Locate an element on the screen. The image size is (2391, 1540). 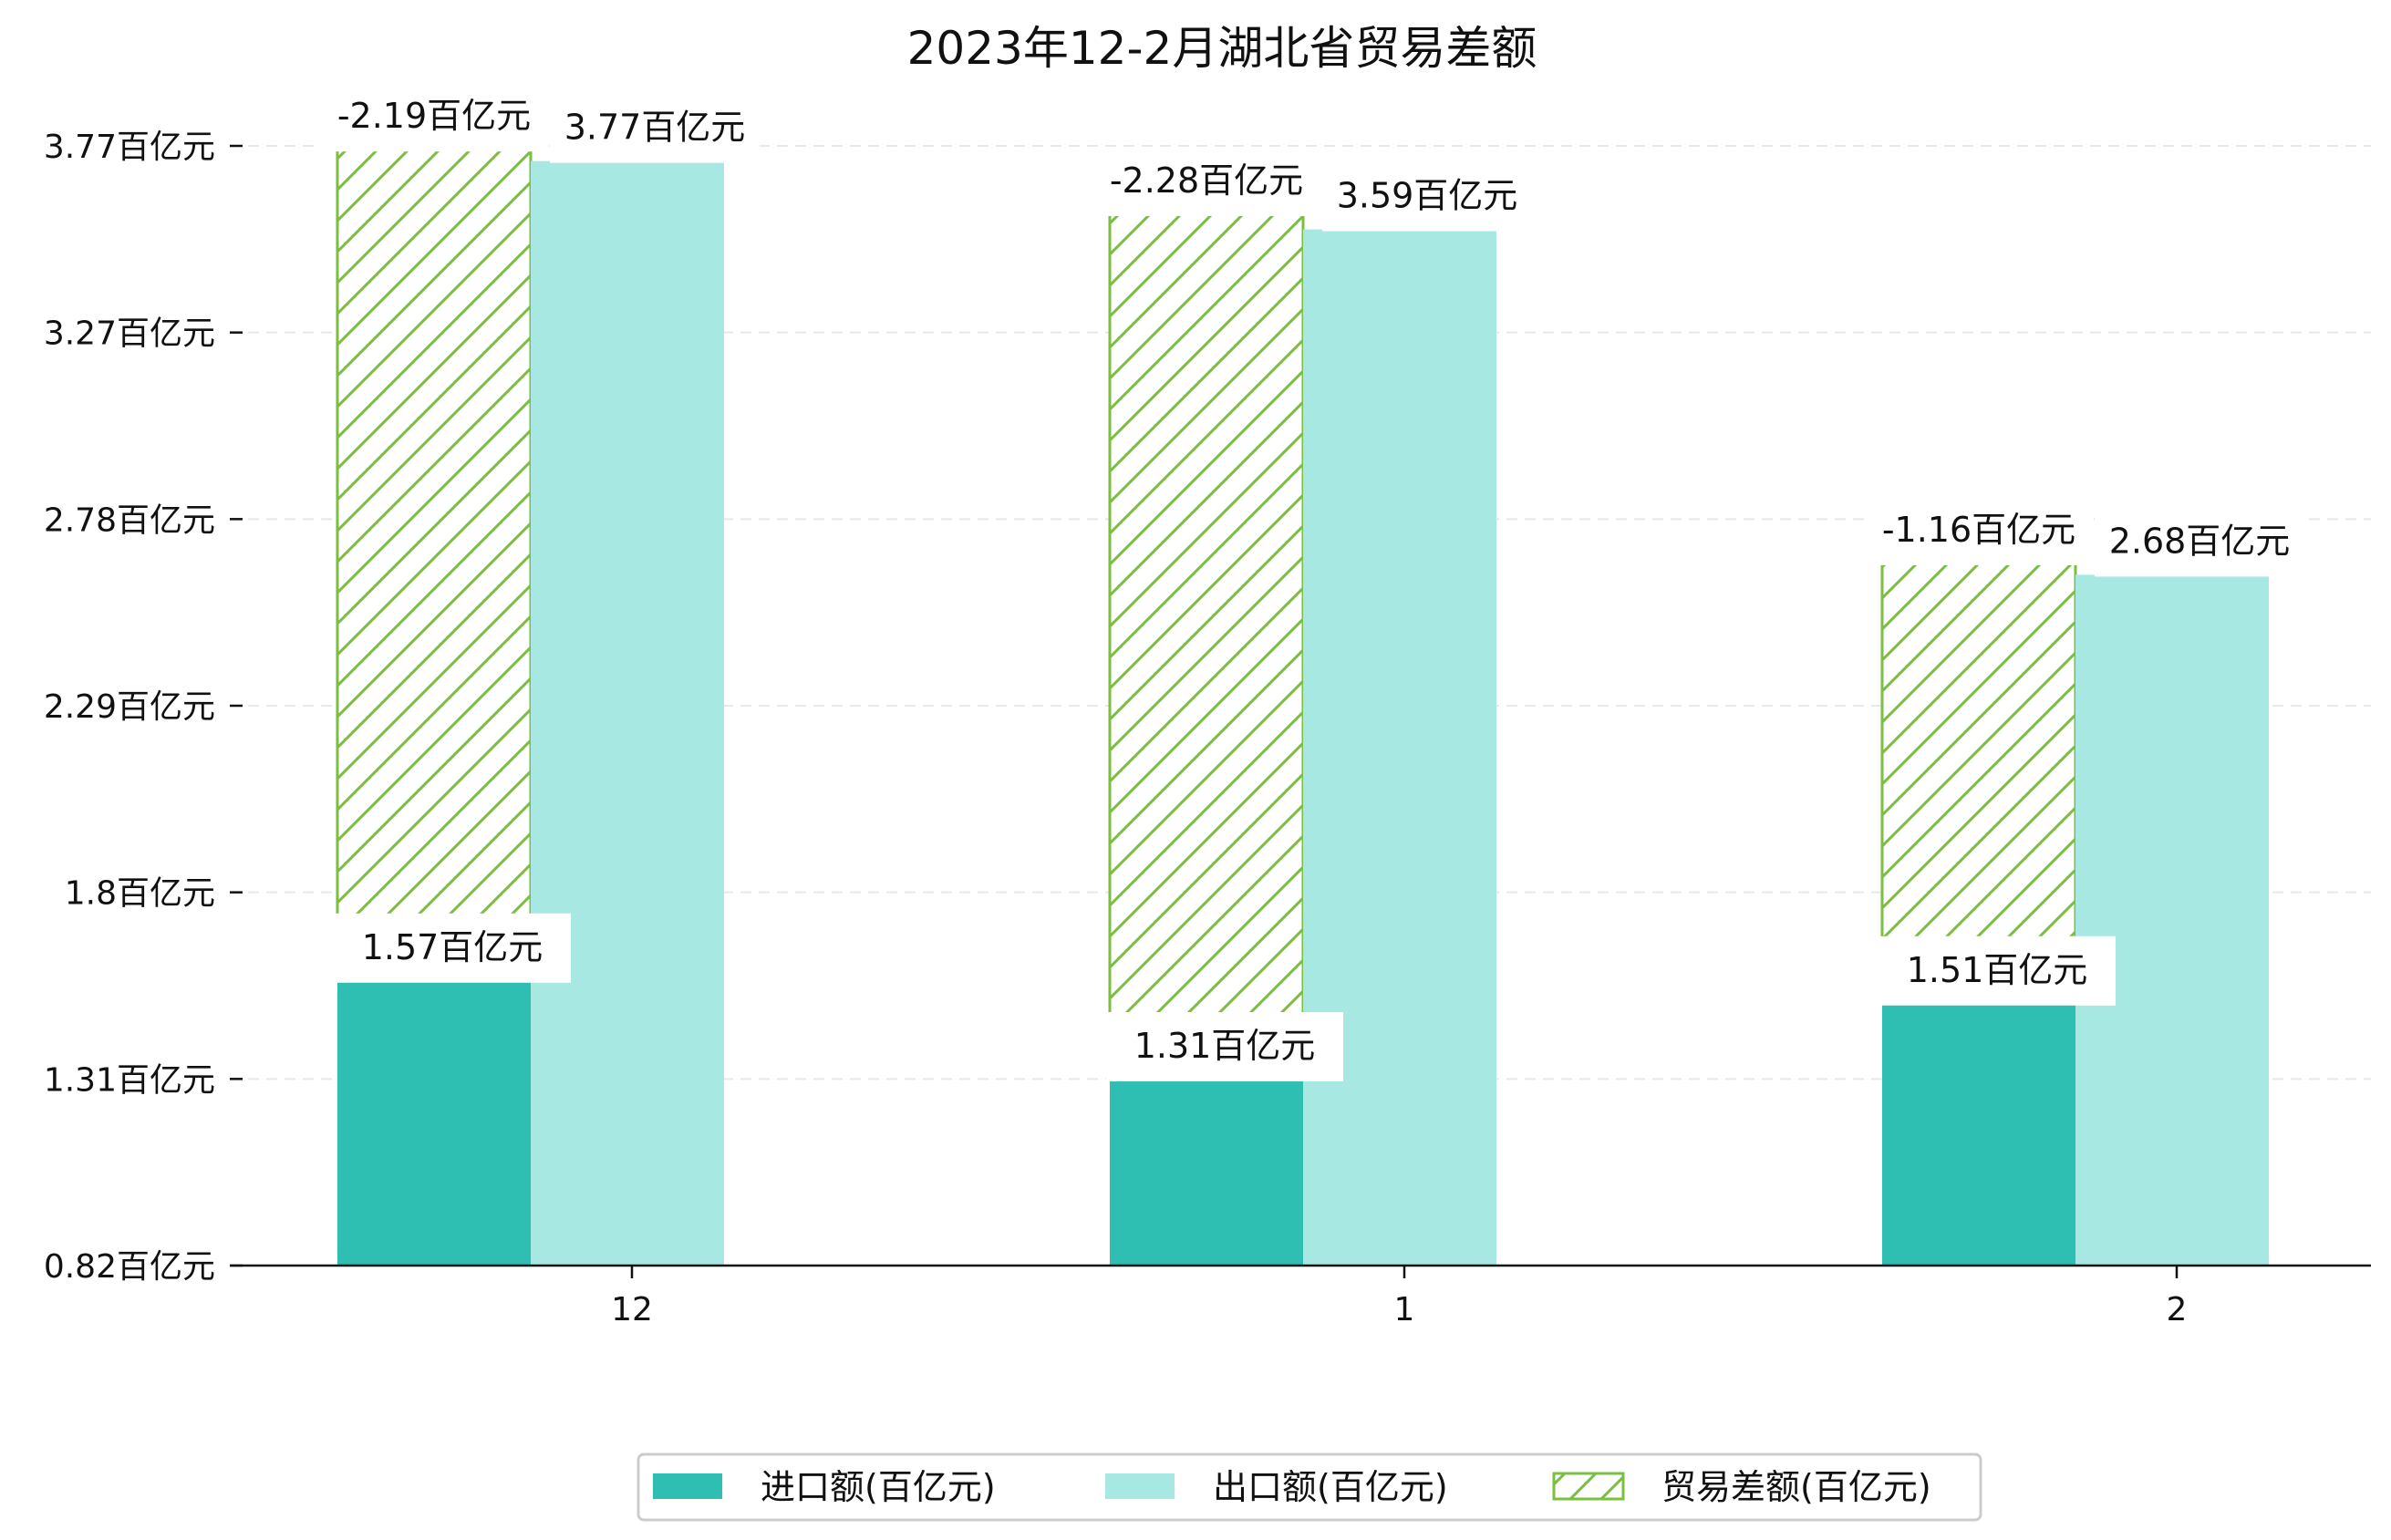
label-balance: -1.16百亿元 is located at coordinates (1978, 530).